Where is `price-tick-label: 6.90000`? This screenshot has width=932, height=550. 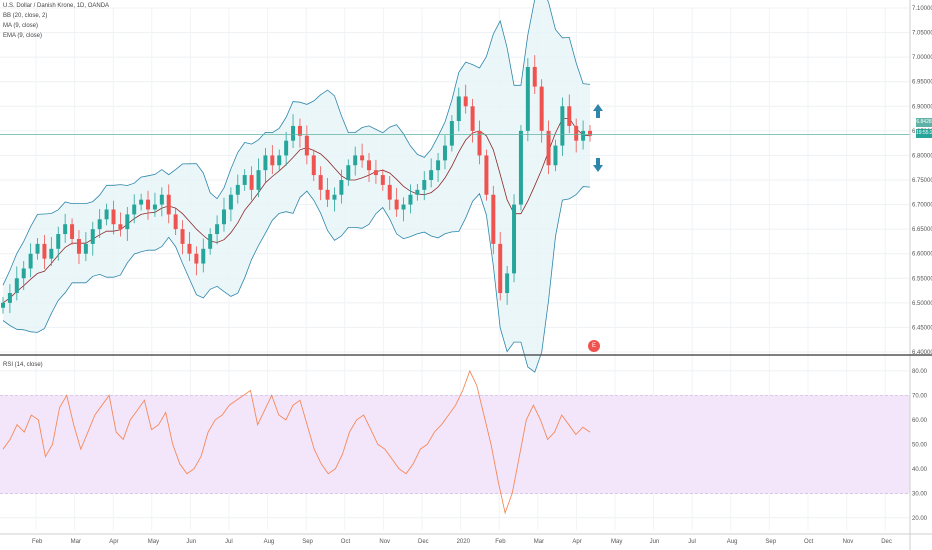
price-tick-label: 6.90000 is located at coordinates (922, 107).